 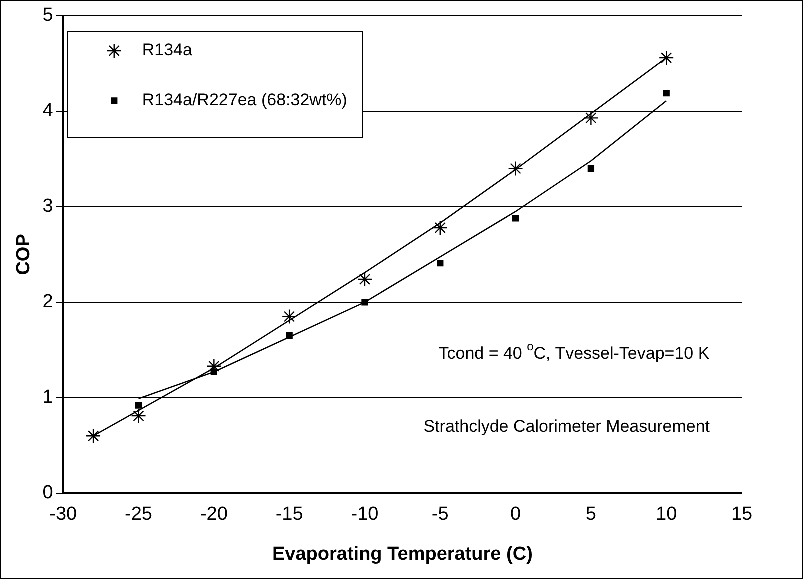 I want to click on x-tick-label: -5, so click(x=440, y=515).